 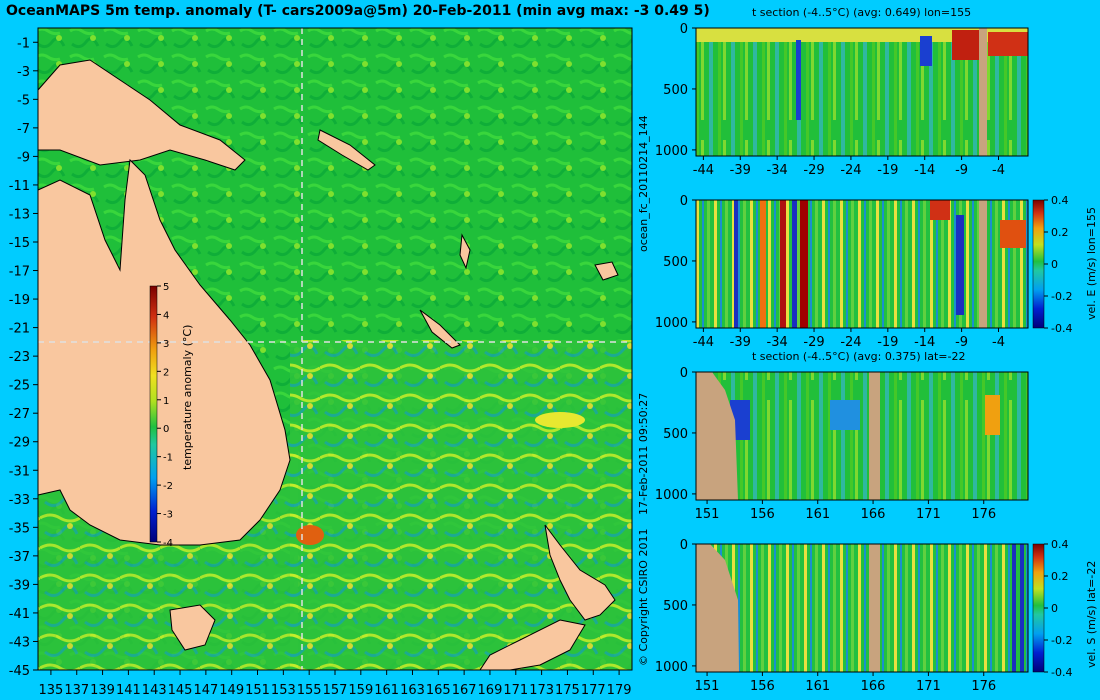 I want to click on map-ocean-south, so click(x=461, y=505).